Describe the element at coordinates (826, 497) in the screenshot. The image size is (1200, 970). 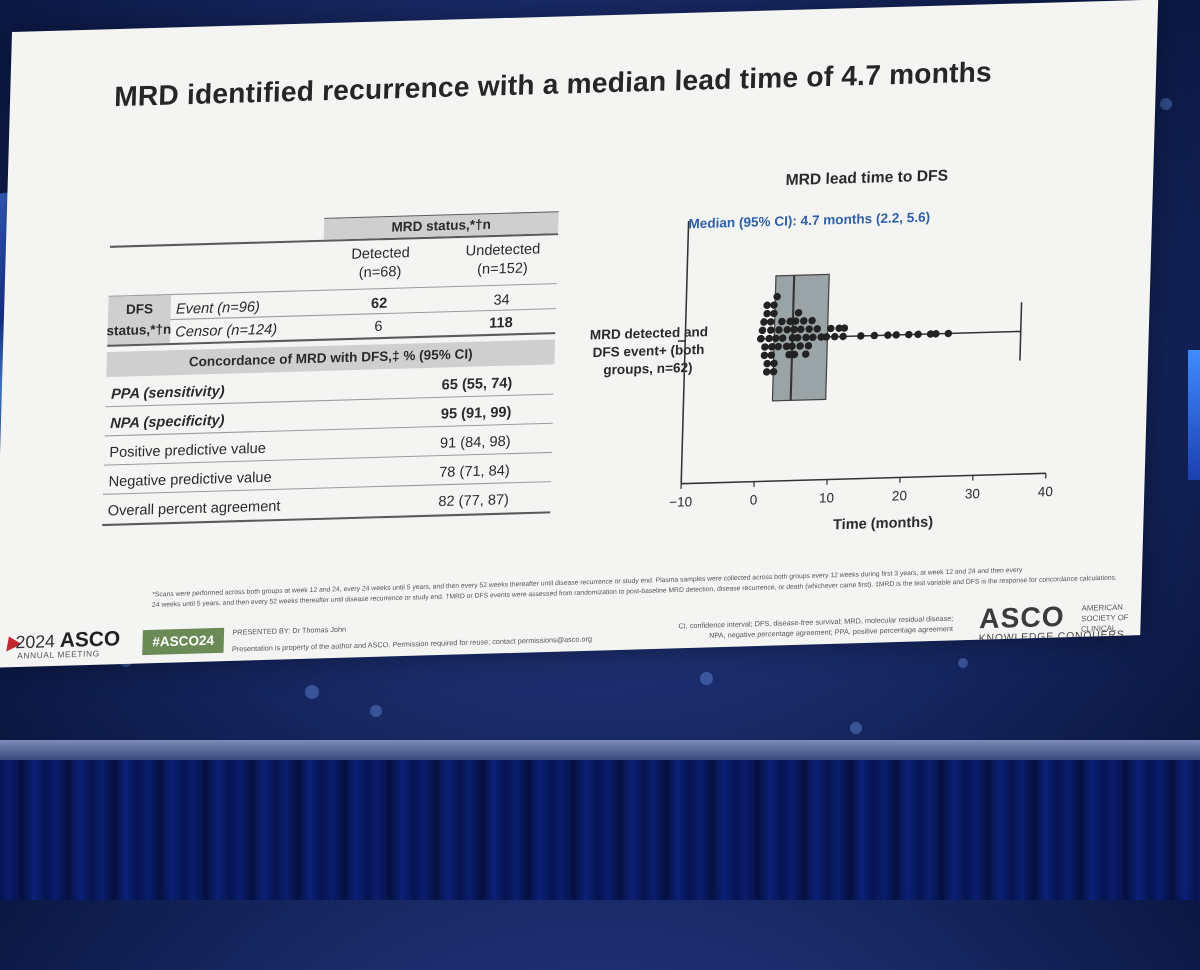
I see `x-tick-label: 10` at that location.